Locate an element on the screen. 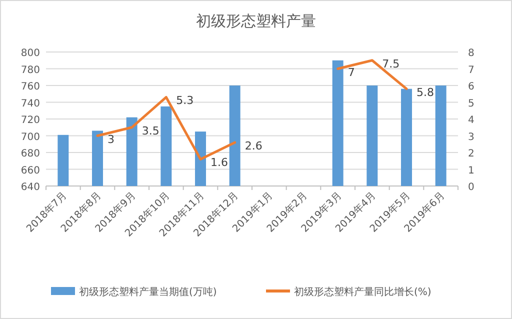 This screenshot has width=512, height=319. y2-tick-label: 6 is located at coordinates (471, 87).